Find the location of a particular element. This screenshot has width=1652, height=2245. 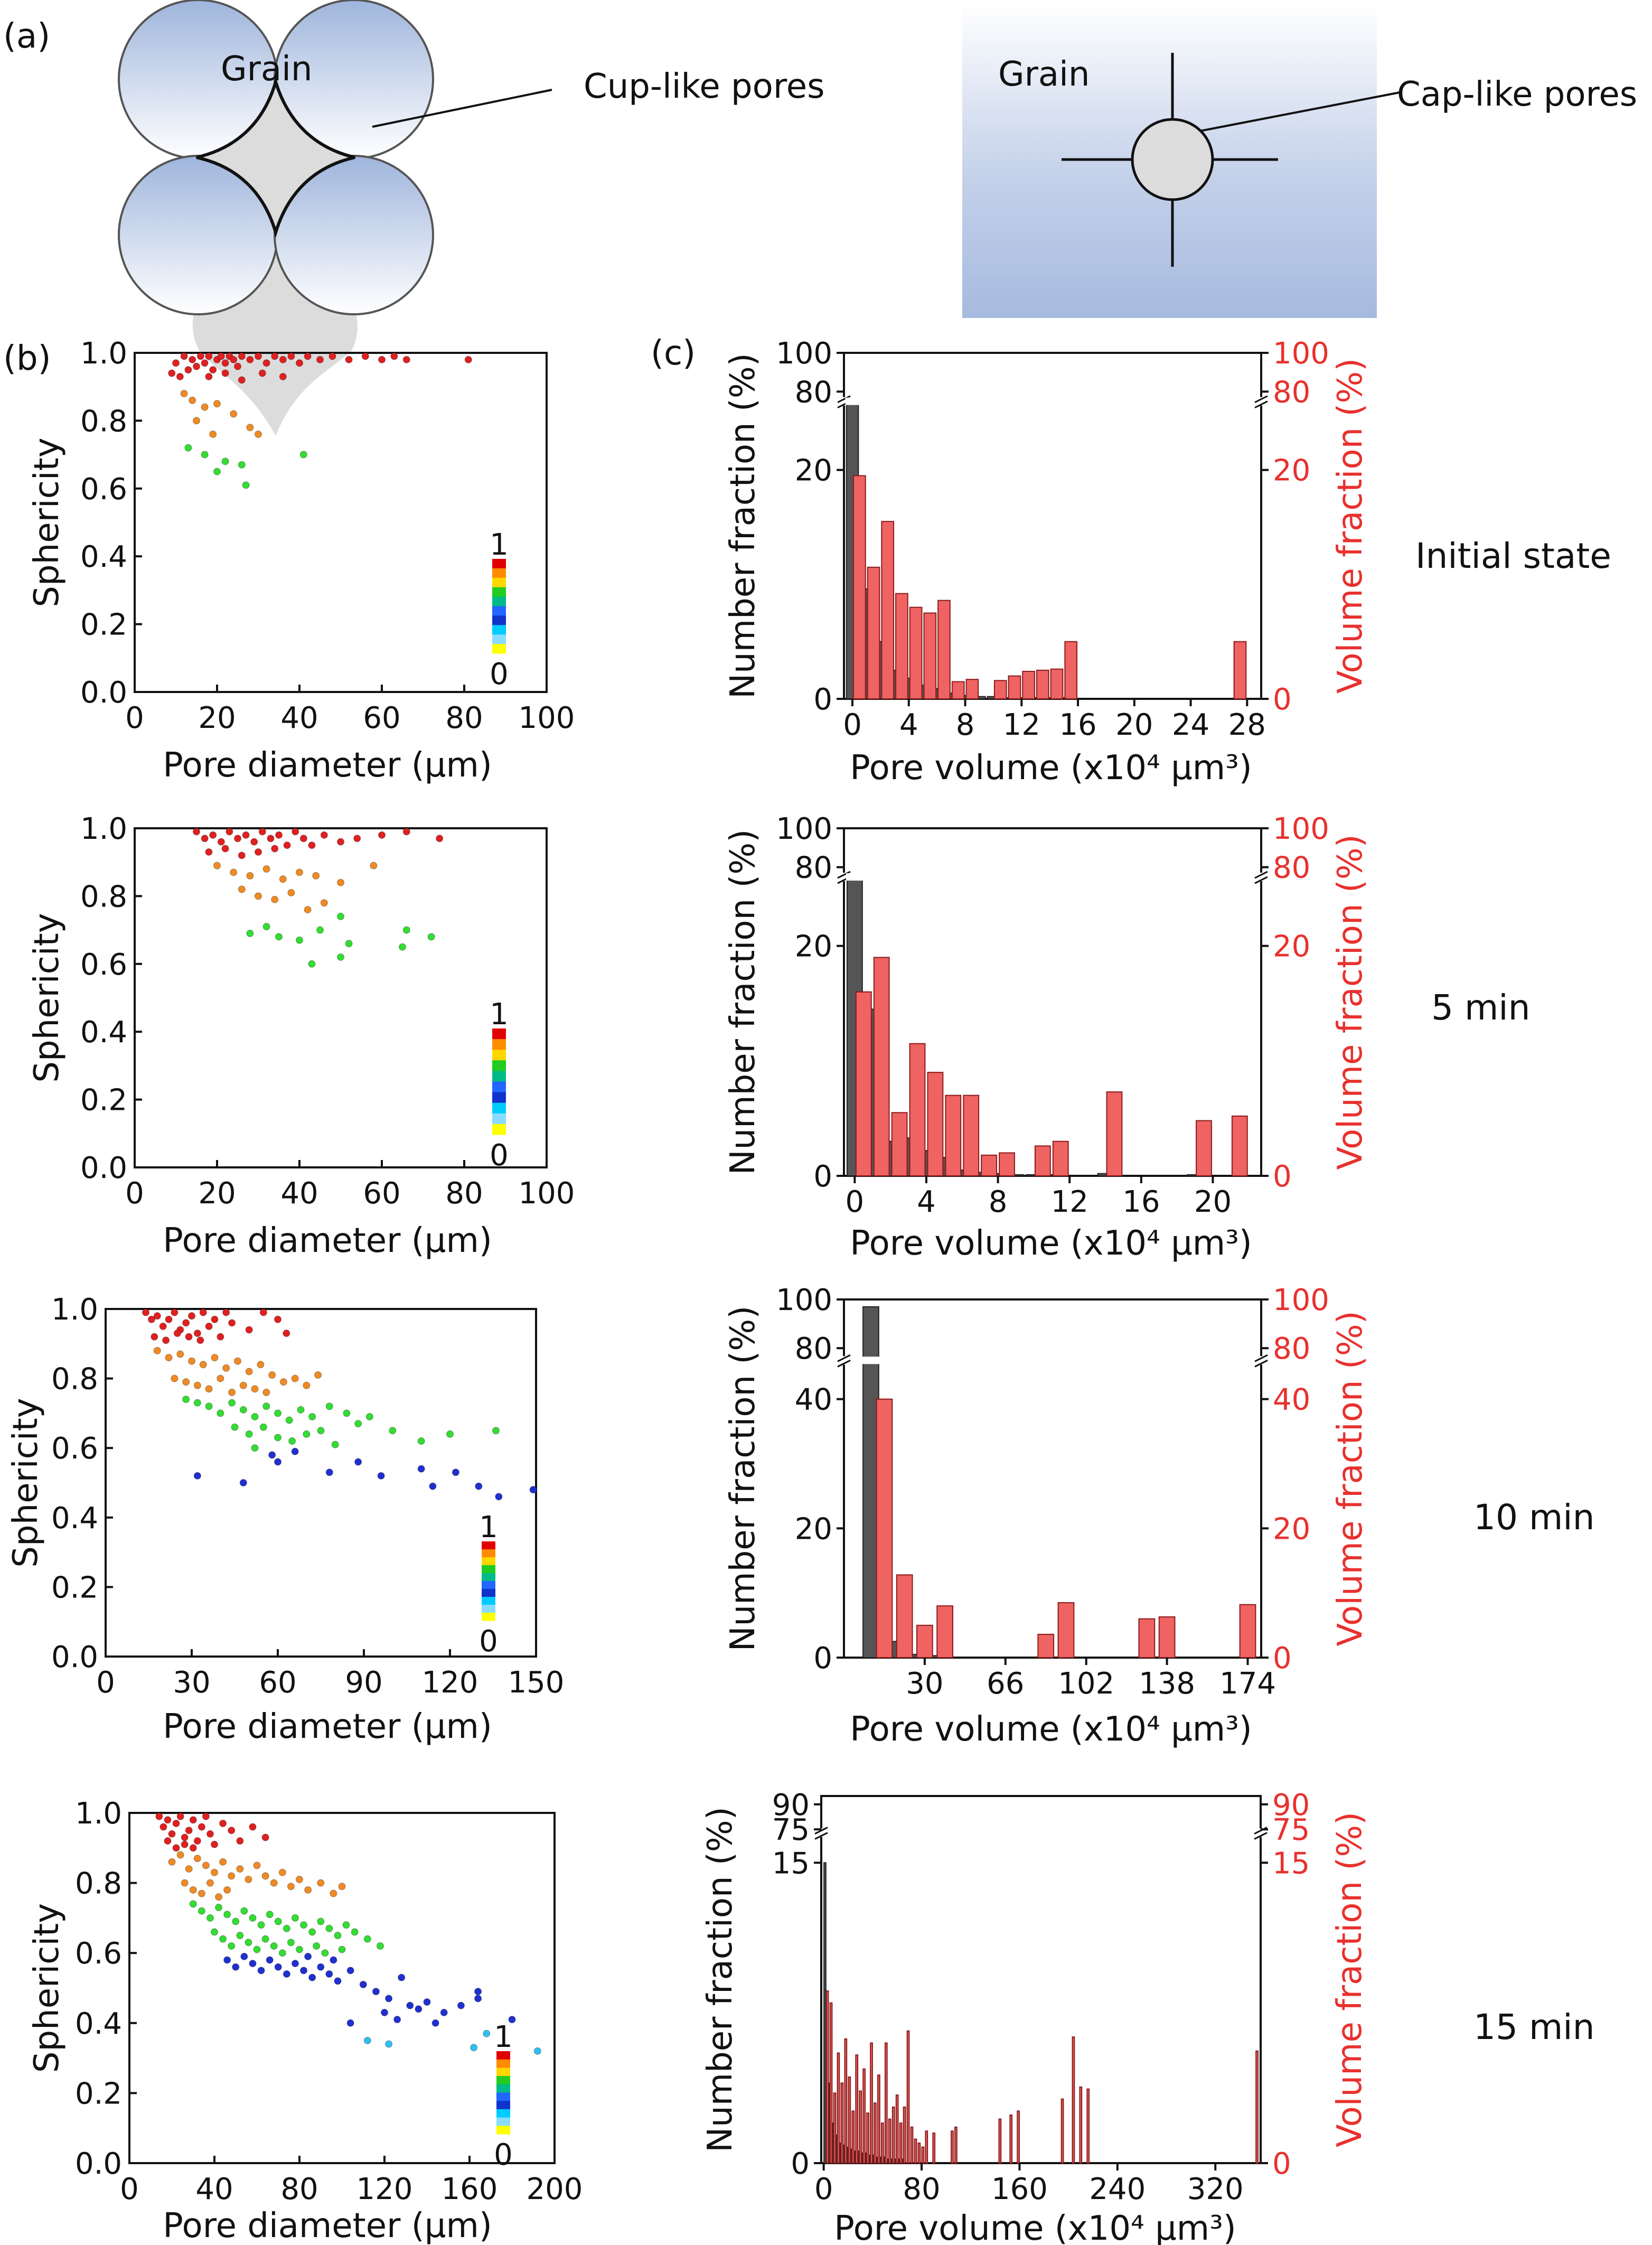

y-left-tick-label: 90 is located at coordinates (791, 1805).